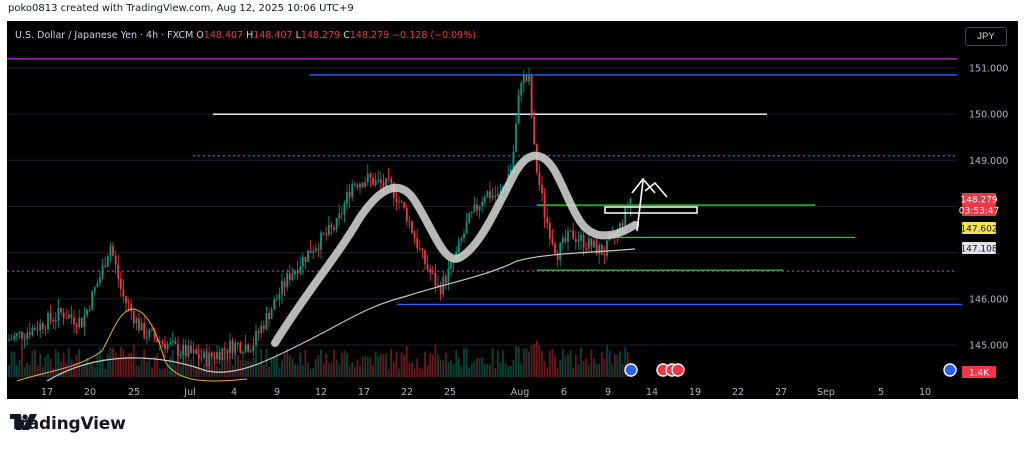  What do you see at coordinates (364, 392) in the screenshot?
I see `x-tick-label: 17` at bounding box center [364, 392].